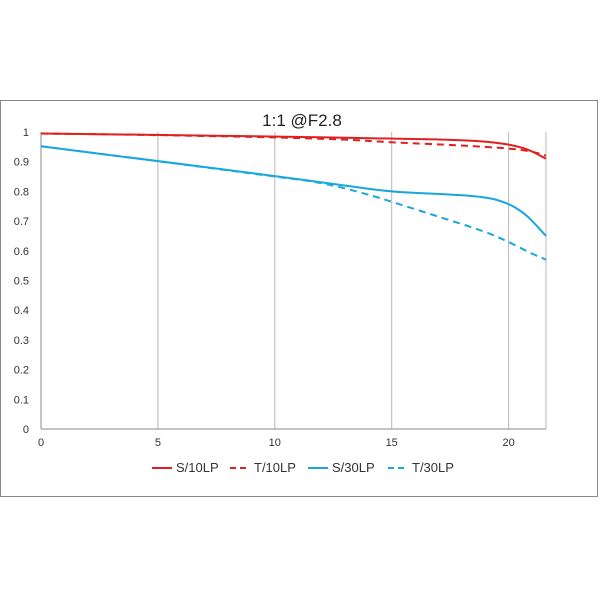 This screenshot has height=600, width=600. Describe the element at coordinates (392, 443) in the screenshot. I see `x-tick-label: 15` at that location.